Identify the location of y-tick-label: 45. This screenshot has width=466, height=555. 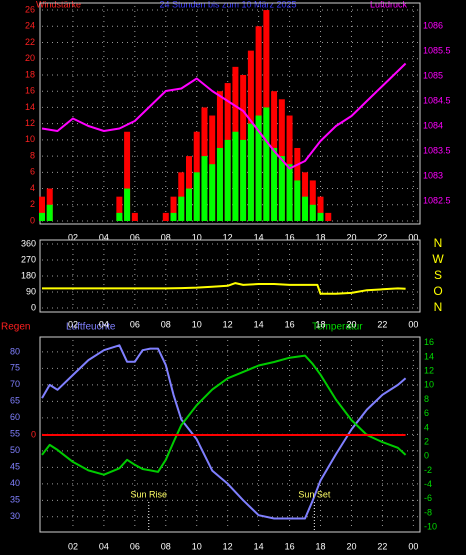
(15, 467).